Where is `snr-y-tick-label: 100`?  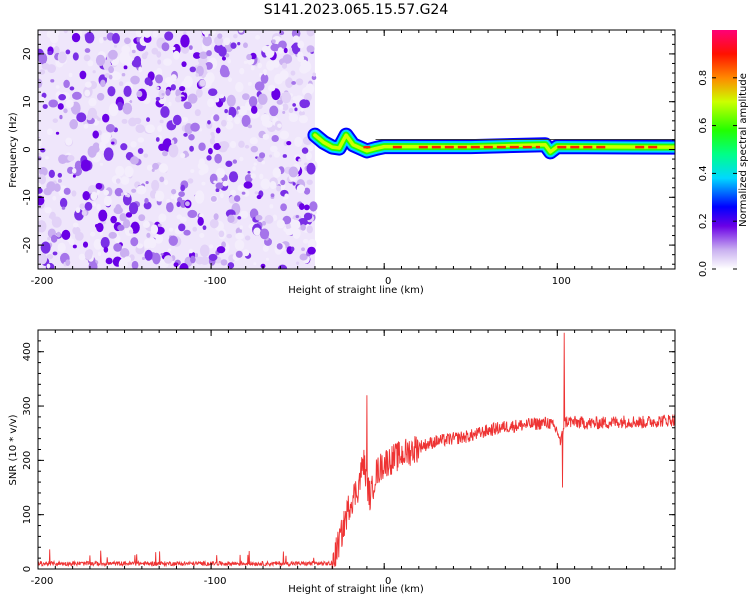 snr-y-tick-label: 100 is located at coordinates (27, 514).